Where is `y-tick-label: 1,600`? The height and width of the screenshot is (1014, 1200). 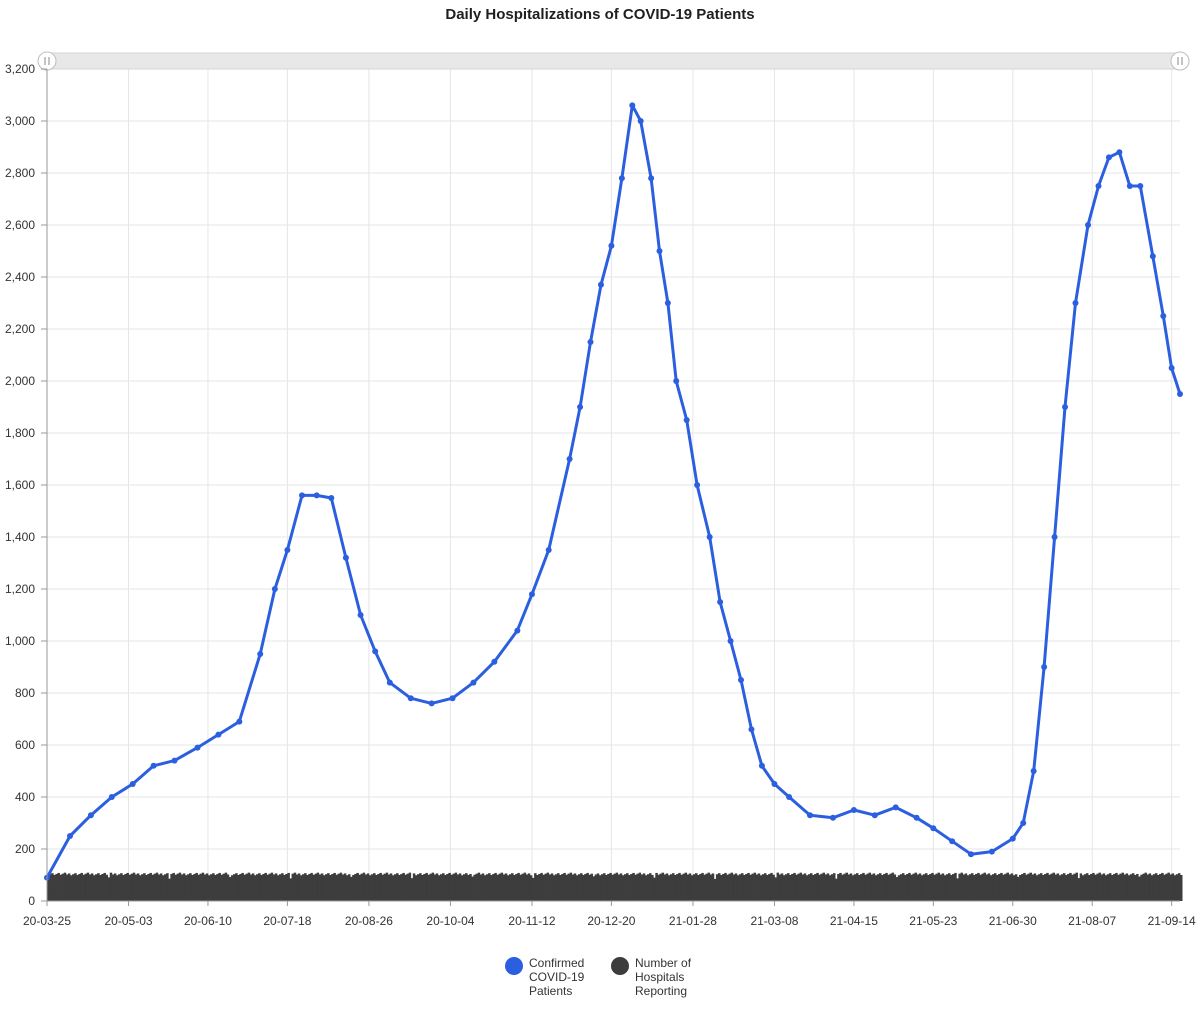
y-tick-label: 1,600 is located at coordinates (20, 485).